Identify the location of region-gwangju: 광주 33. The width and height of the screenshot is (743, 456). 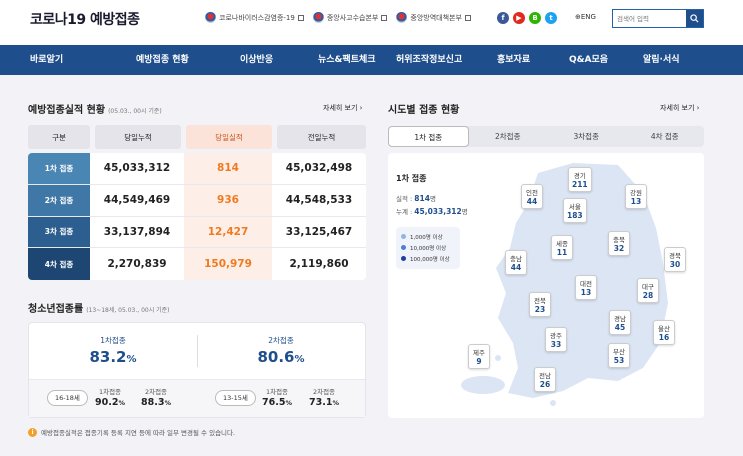
(556, 339).